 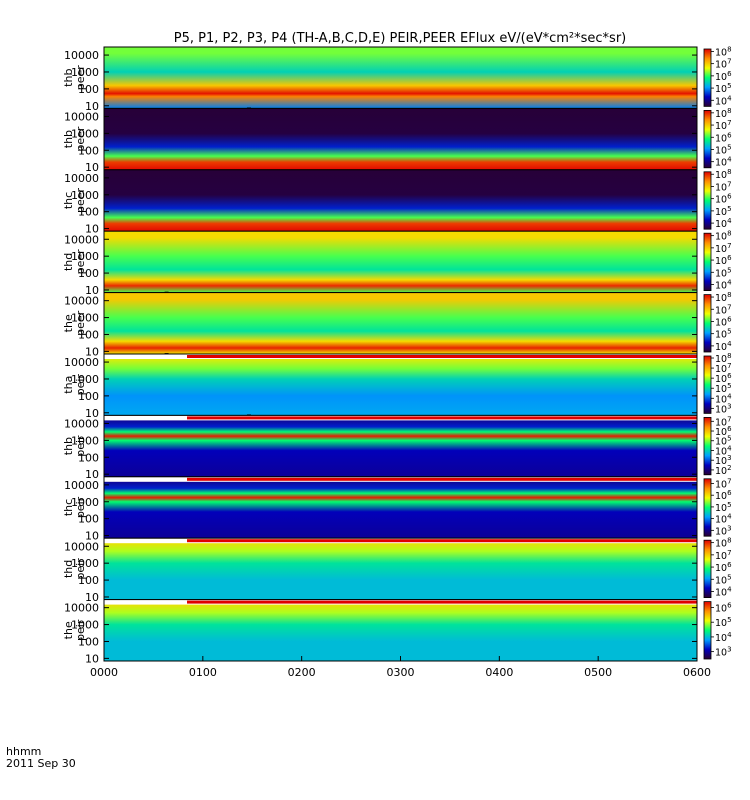 I want to click on time-axis-units-label: hhmm, so click(x=23, y=751).